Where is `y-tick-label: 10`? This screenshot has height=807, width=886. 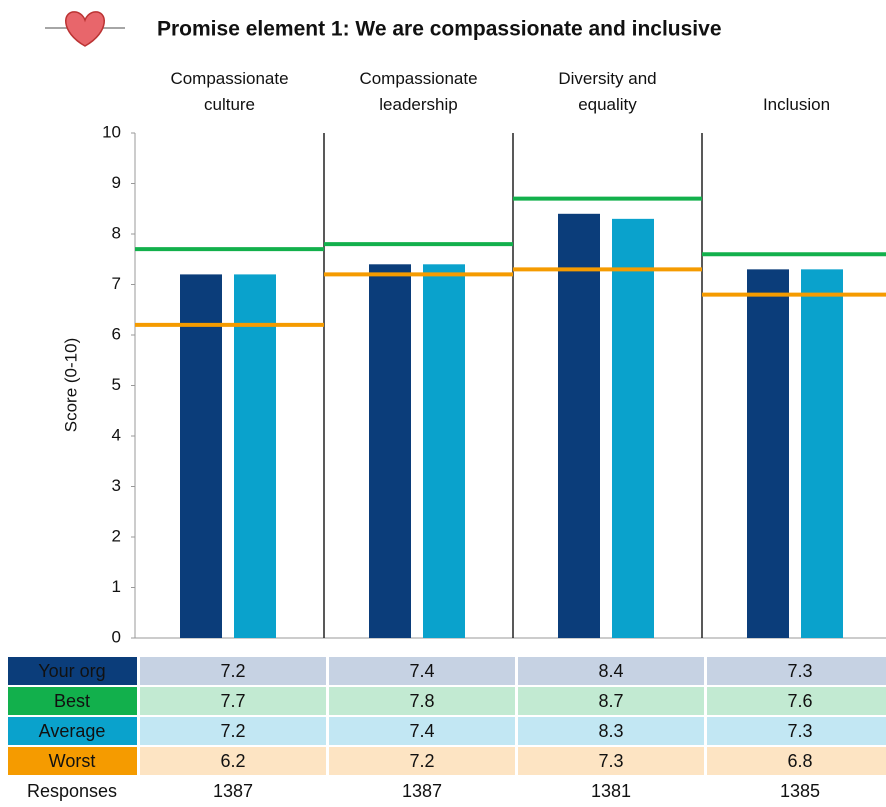
y-tick-label: 10 is located at coordinates (111, 131).